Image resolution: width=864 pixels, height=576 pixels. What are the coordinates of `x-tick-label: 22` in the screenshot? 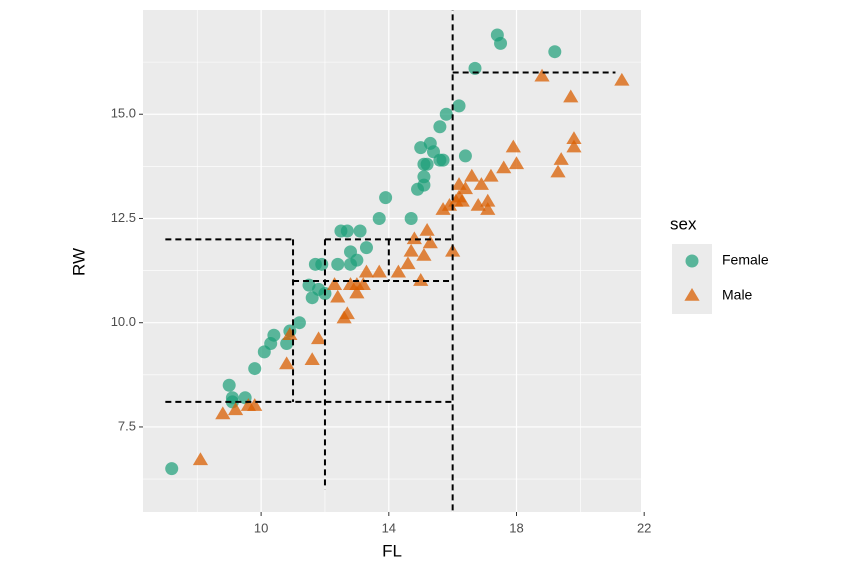 It's located at (644, 527).